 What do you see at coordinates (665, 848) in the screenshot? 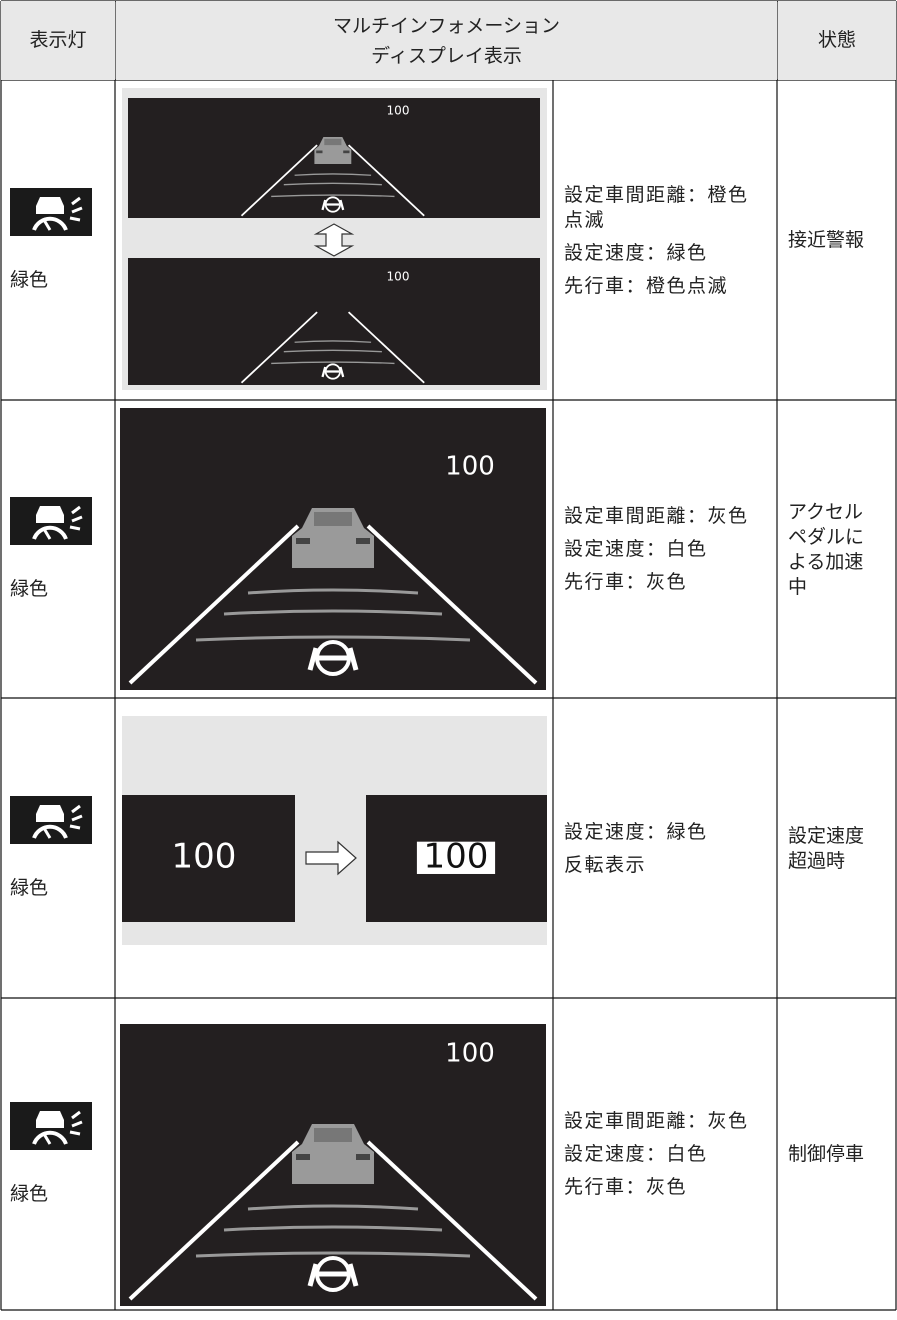
I see `description-cell: 設定速度：緑色 反転表示` at bounding box center [665, 848].